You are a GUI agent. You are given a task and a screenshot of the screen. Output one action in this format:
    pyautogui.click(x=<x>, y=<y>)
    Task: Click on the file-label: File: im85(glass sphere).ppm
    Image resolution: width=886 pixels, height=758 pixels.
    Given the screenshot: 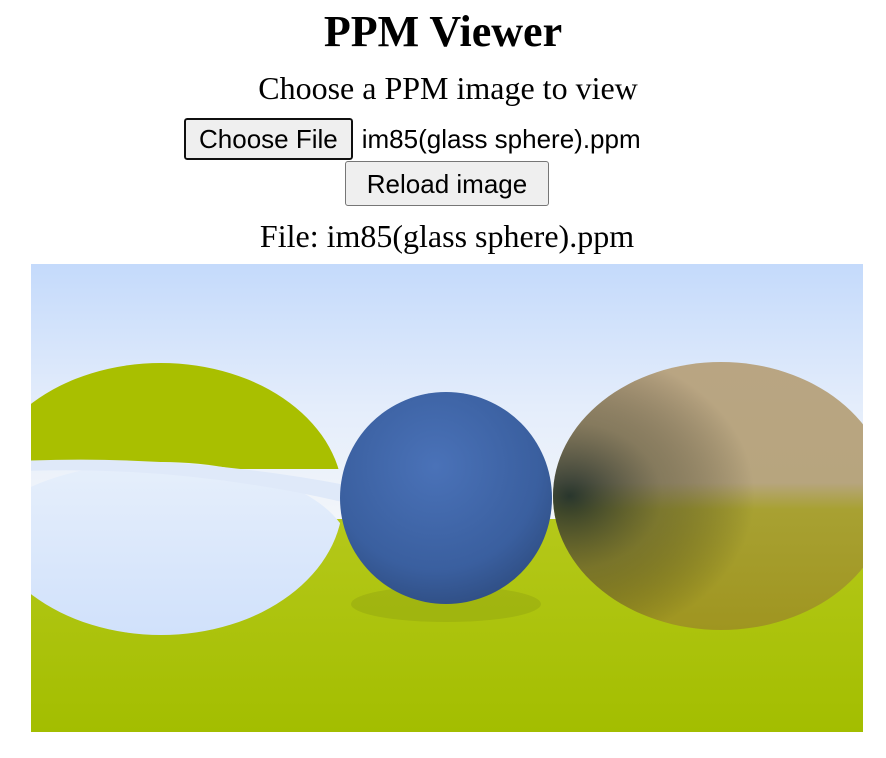 What is the action you would take?
    pyautogui.click(x=447, y=236)
    